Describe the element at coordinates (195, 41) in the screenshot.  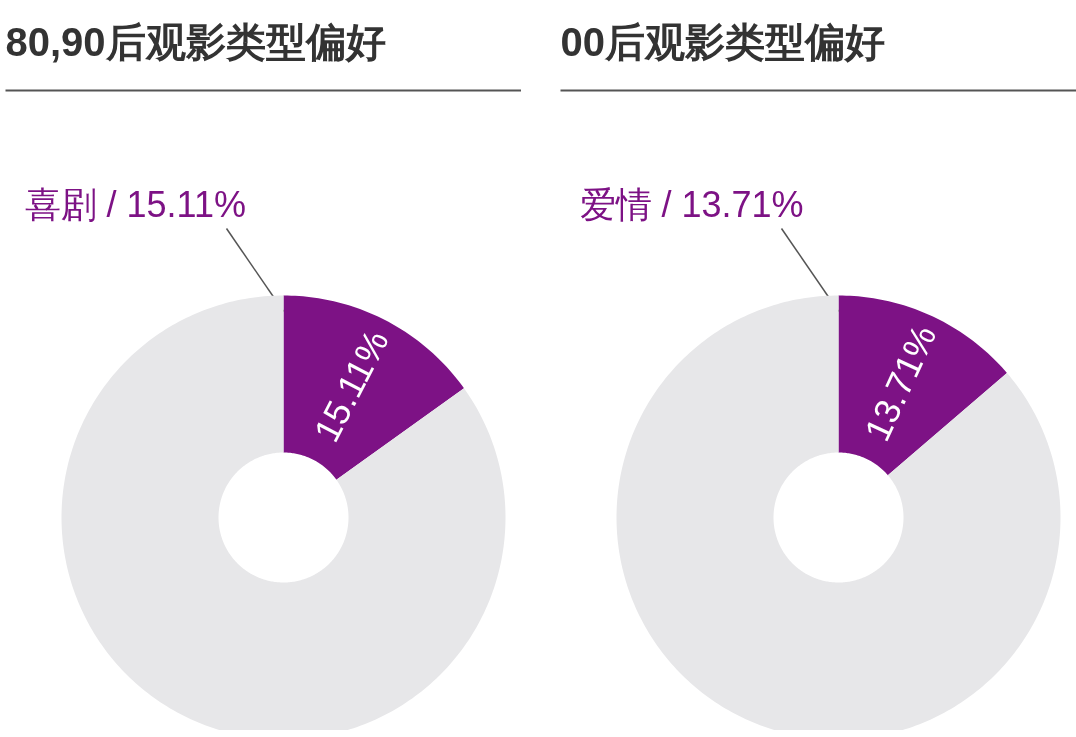
I see `chart-title: 80,90后观影类型偏好` at that location.